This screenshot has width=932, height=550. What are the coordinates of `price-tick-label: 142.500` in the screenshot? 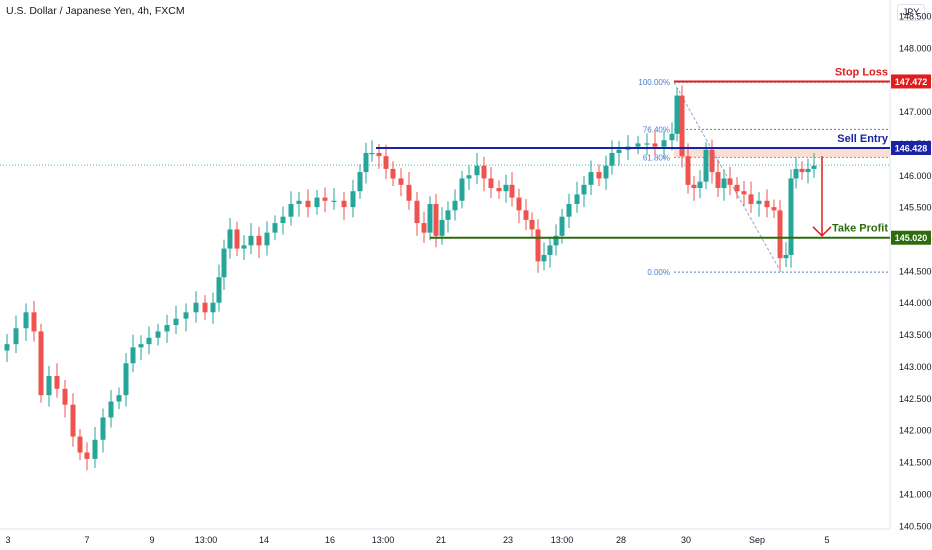 It's located at (915, 399).